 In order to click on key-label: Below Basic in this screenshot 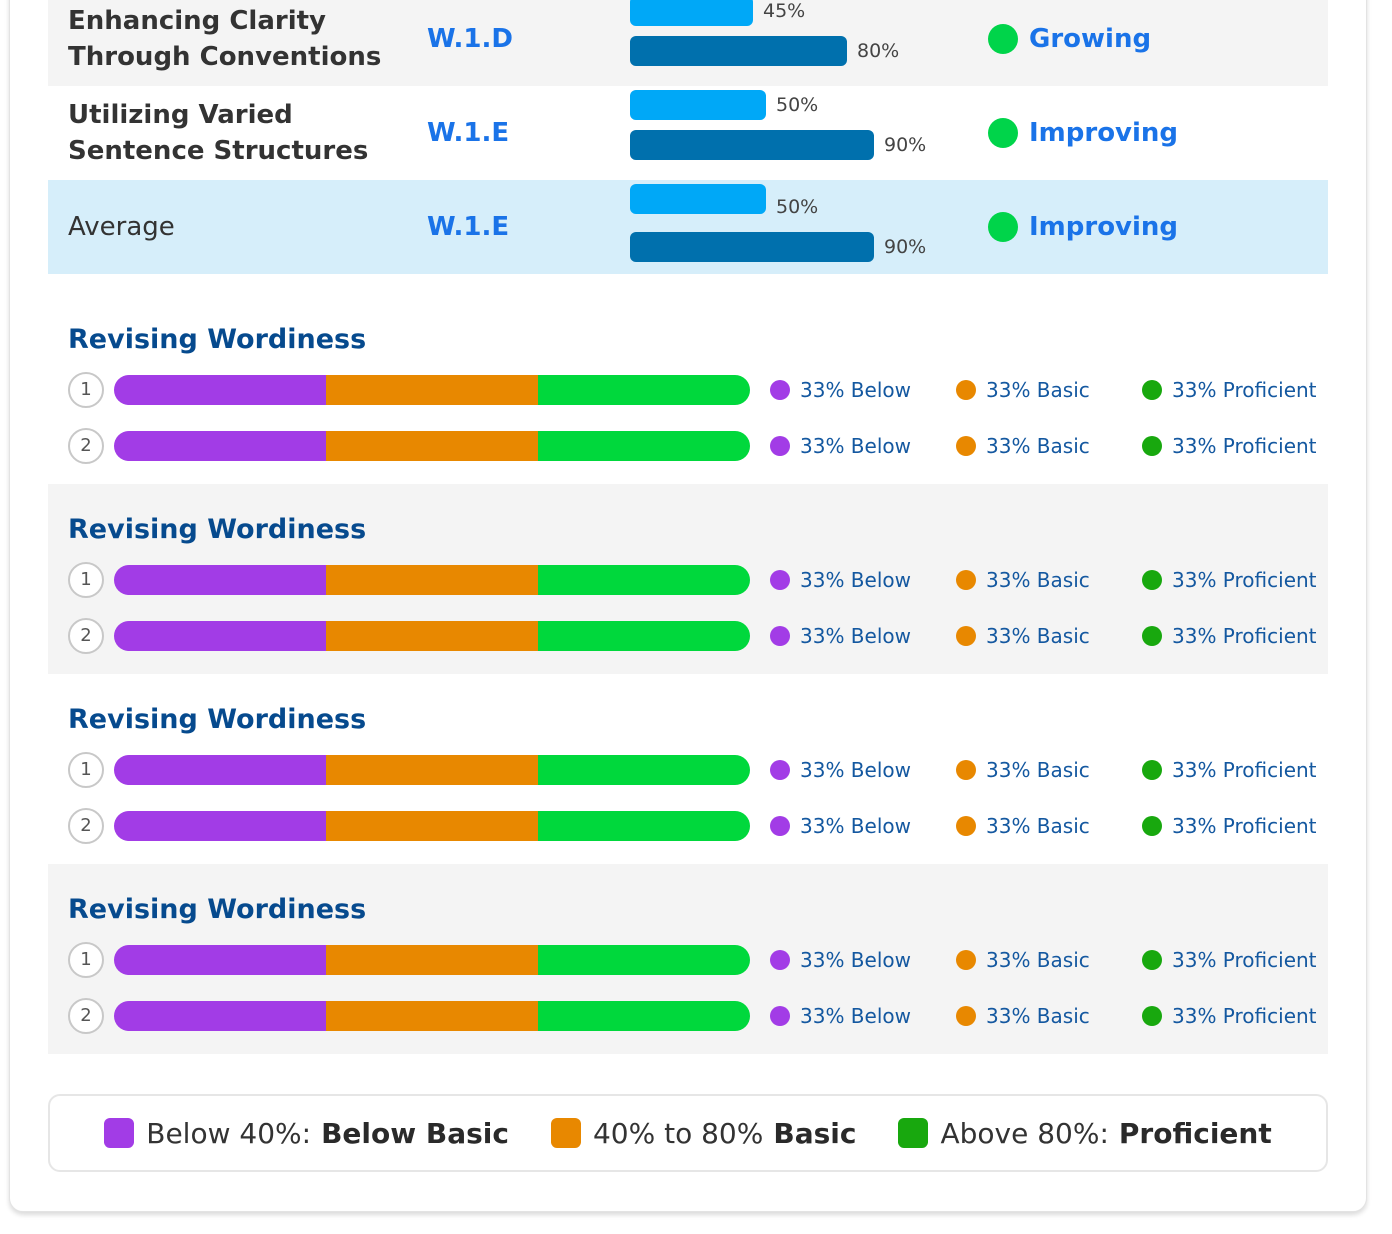, I will do `click(415, 1133)`.